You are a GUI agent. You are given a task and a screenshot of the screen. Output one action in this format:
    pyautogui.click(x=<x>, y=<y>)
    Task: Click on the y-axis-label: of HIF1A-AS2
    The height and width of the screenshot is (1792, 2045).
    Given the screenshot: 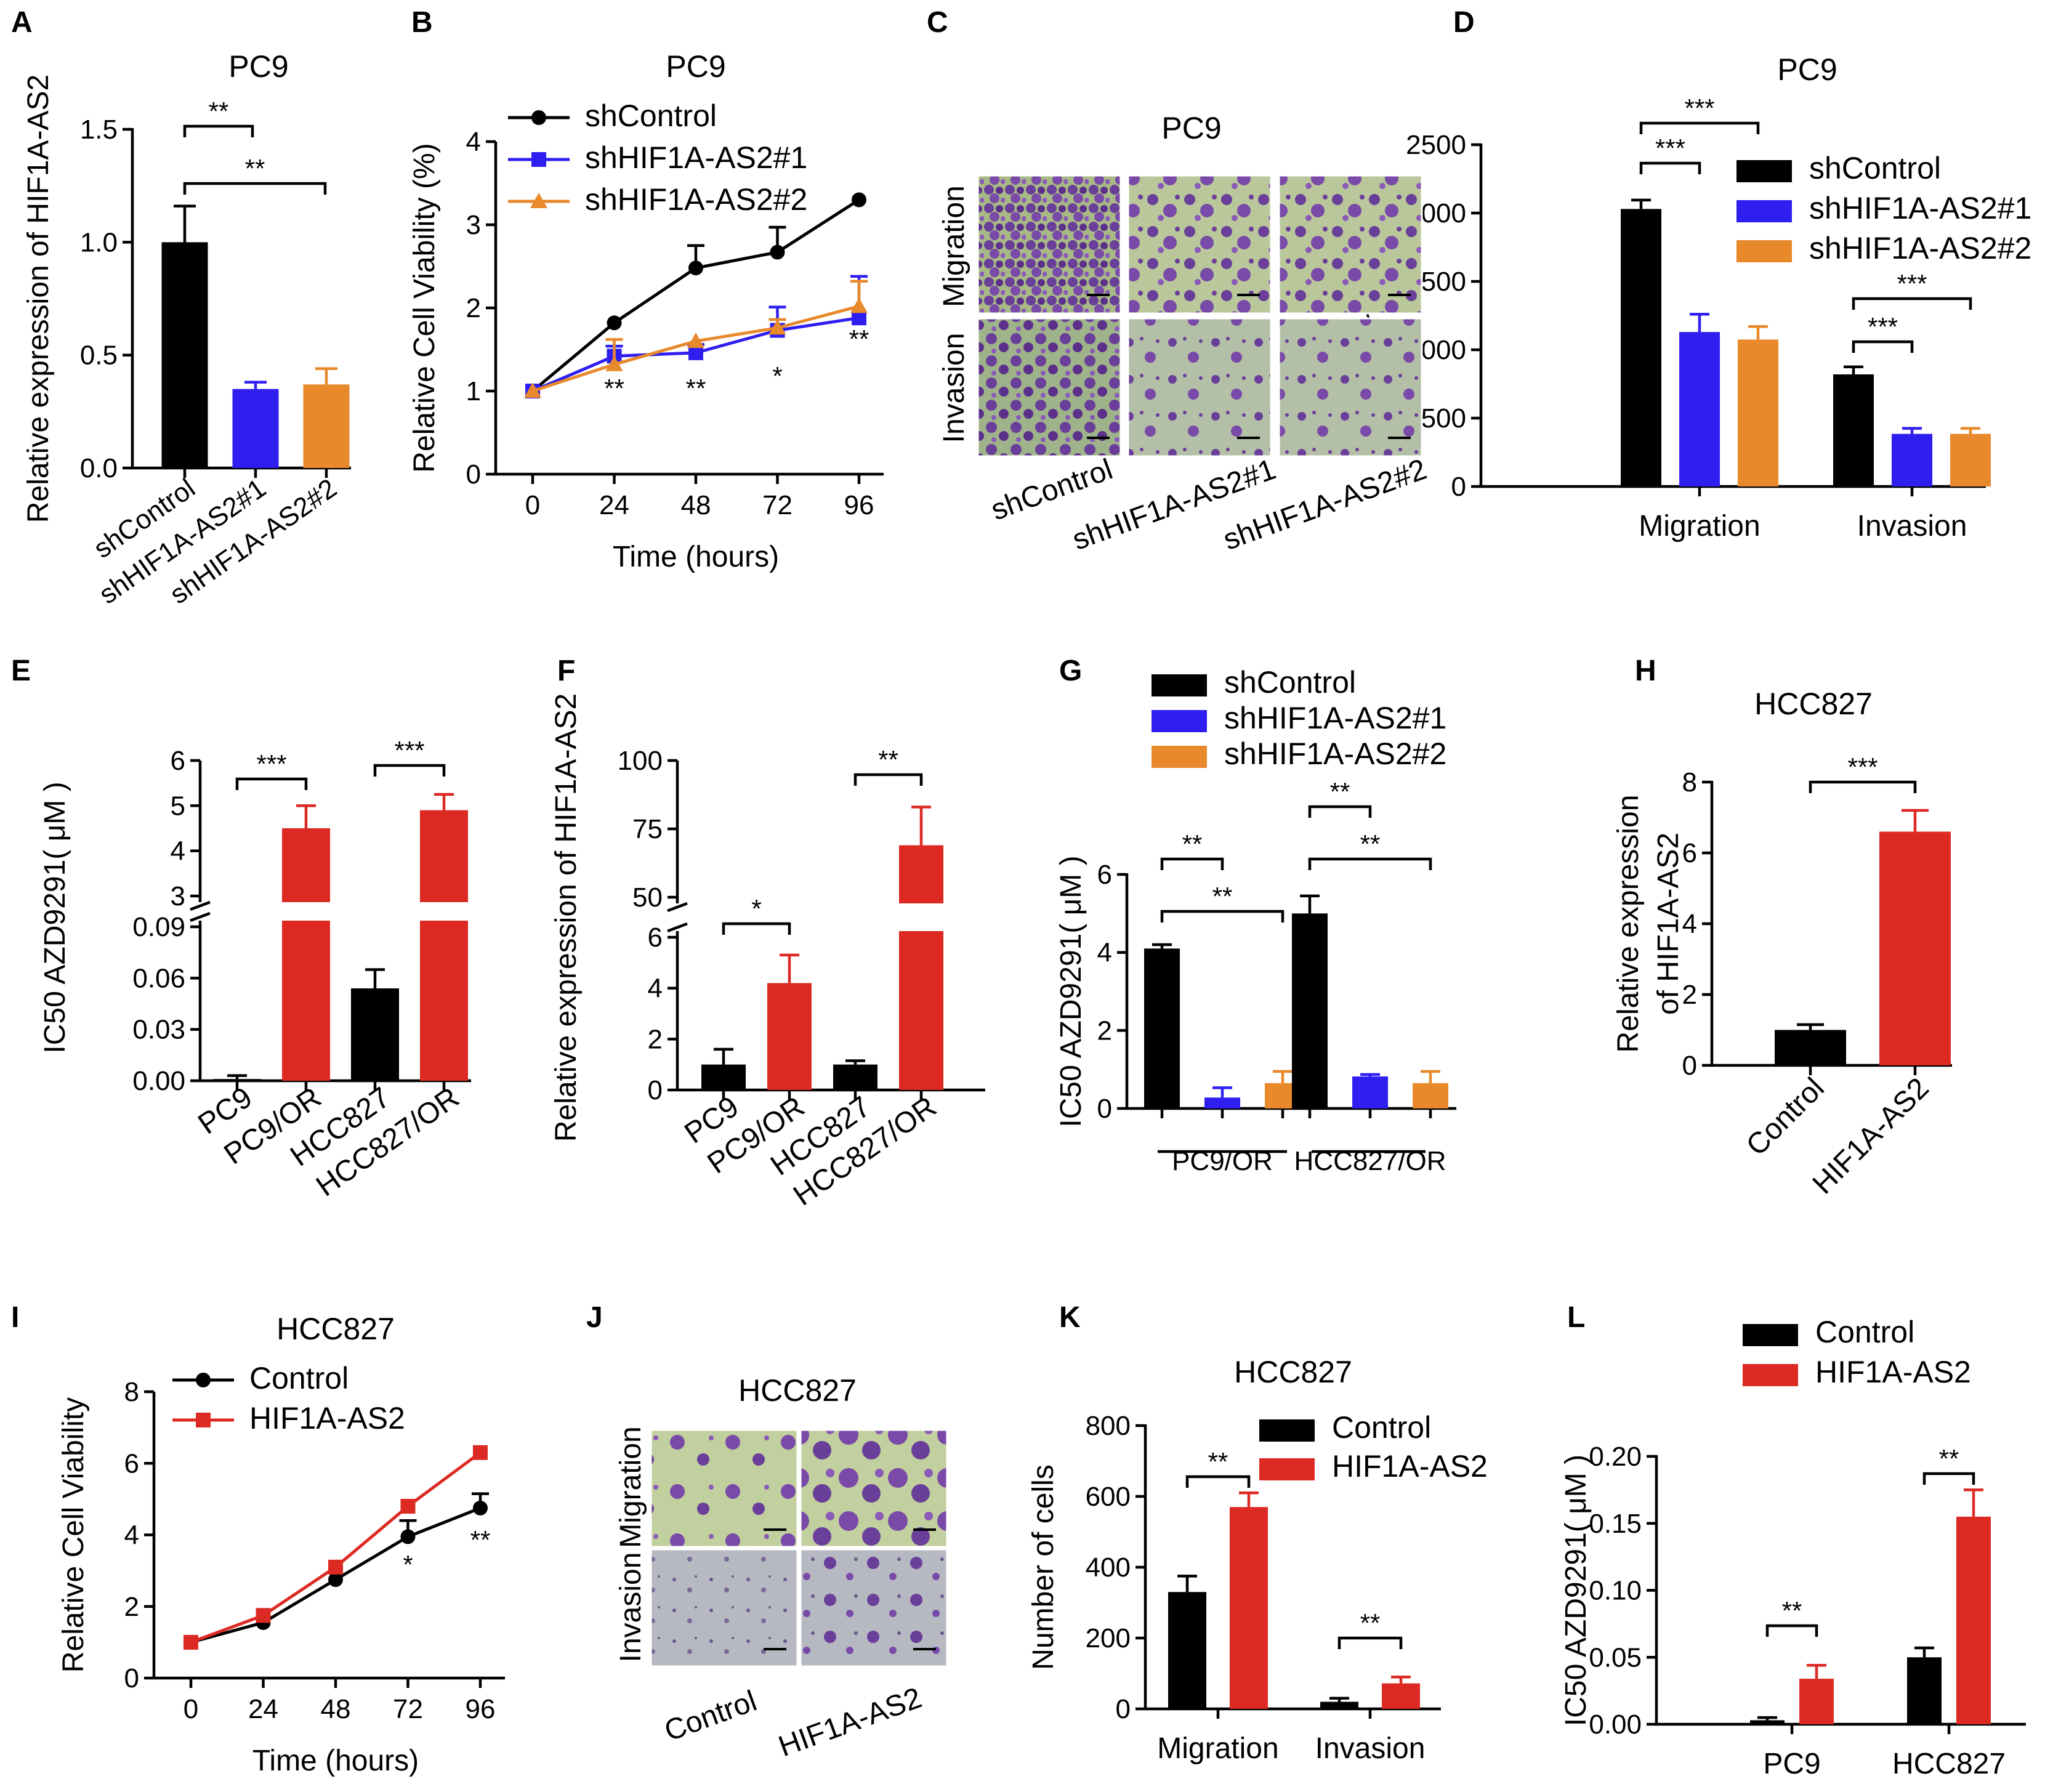 What is the action you would take?
    pyautogui.click(x=1668, y=924)
    